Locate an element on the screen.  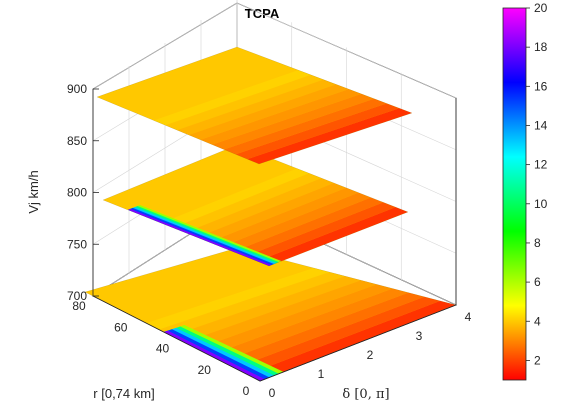
z-tick-label: 700 is located at coordinates (77, 296).